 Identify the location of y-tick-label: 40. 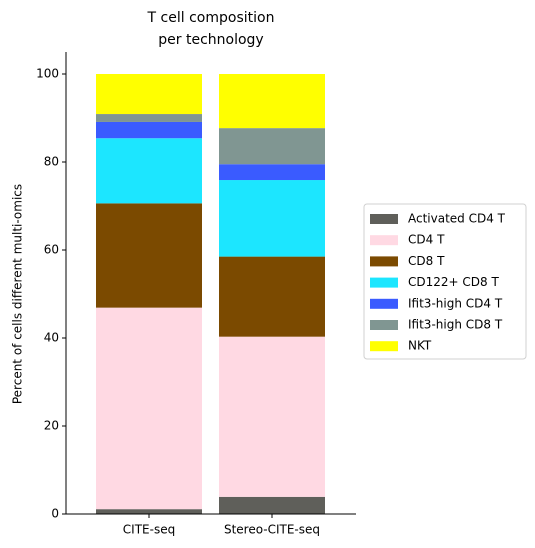
(51, 338).